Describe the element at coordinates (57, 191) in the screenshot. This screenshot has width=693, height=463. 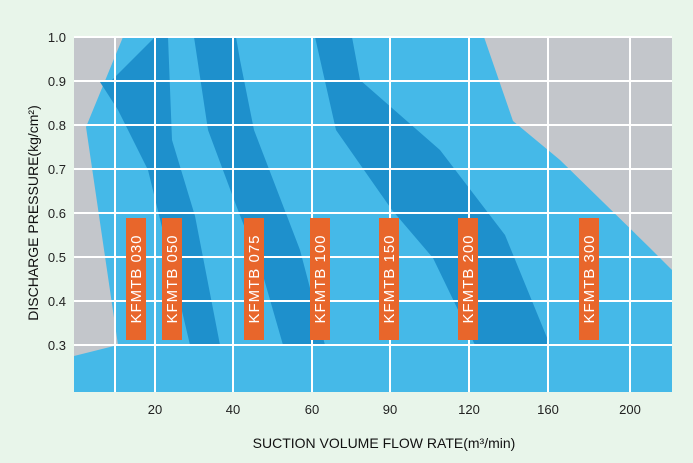
I see `y-tick-labels: 0.3 0.4 0.5 0.6 0.7 0.8 0.9 1.0` at that location.